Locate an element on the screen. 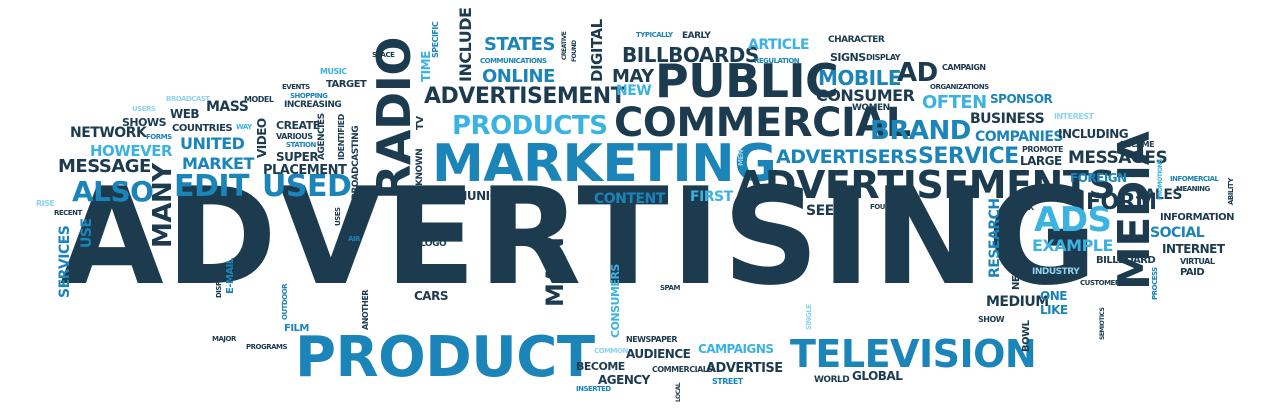  word-another: ANOTHER is located at coordinates (365, 310).